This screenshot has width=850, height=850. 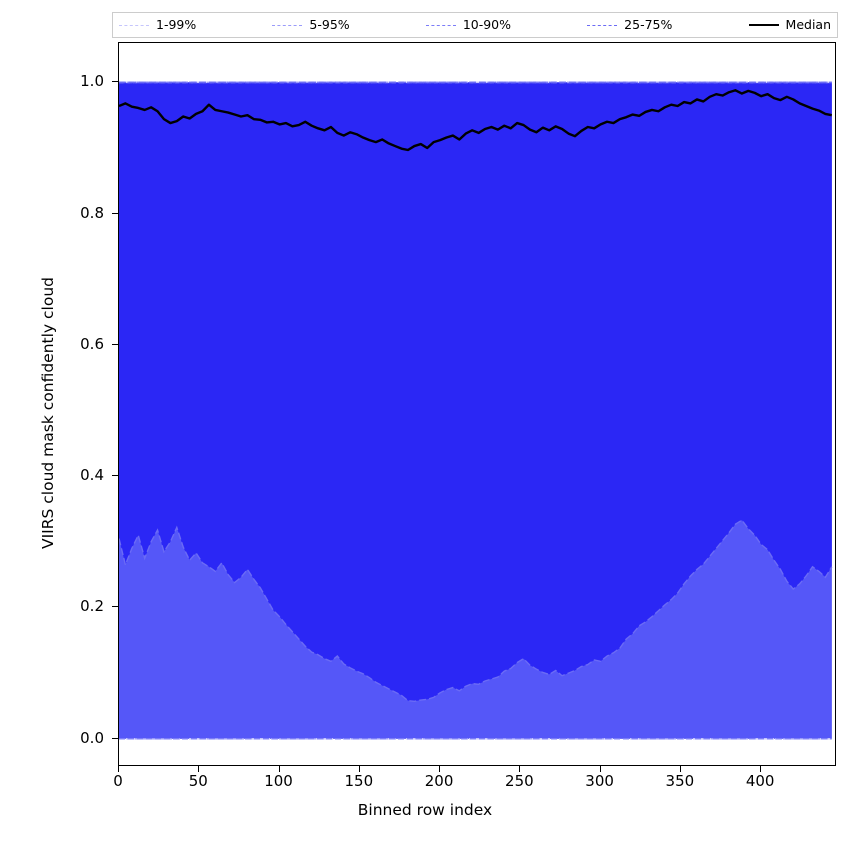 I want to click on y-axis-label: VIIRS cloud mask confidently cloud, so click(x=48, y=413).